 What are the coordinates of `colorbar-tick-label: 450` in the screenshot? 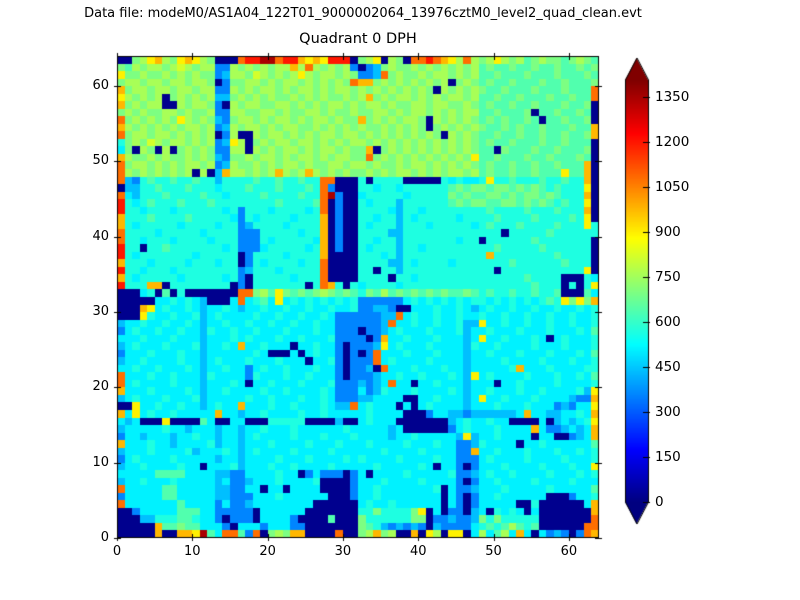 It's located at (668, 367).